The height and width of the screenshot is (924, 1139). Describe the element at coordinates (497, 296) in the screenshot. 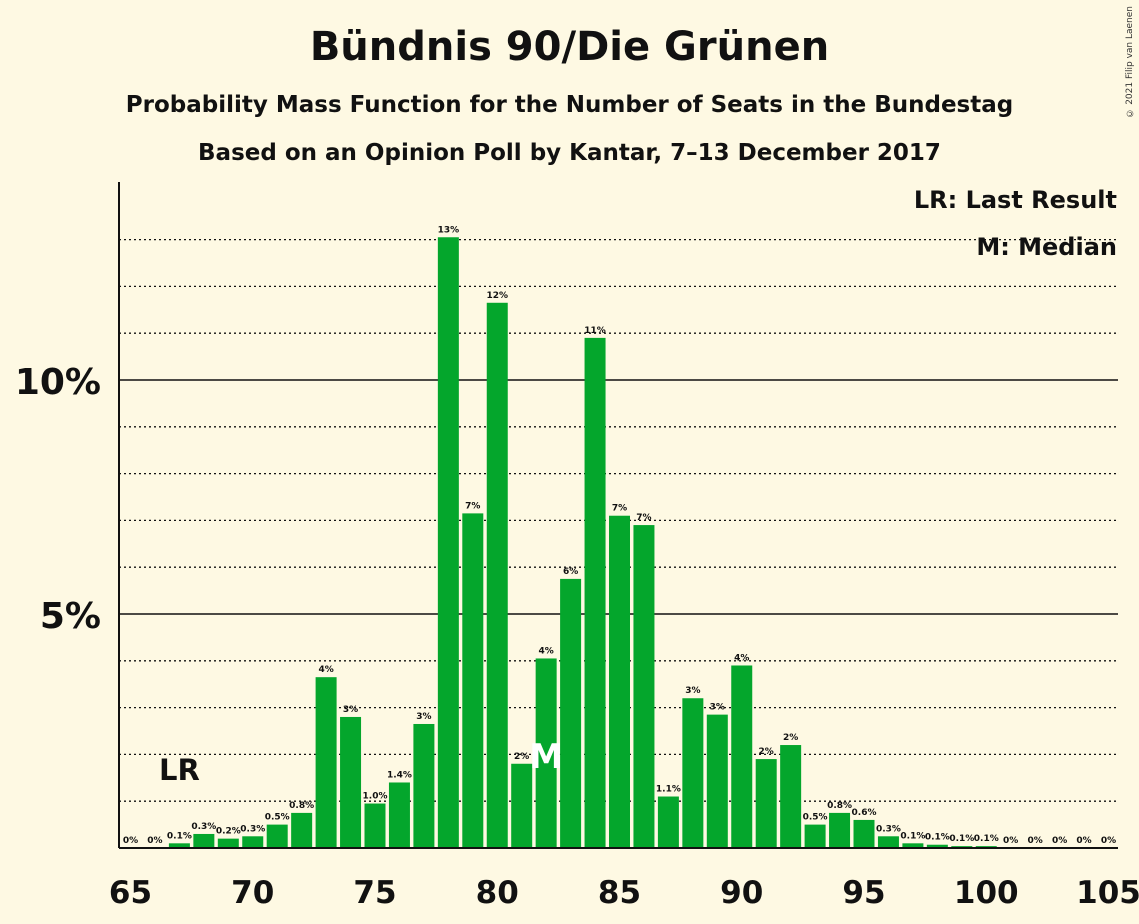

I see `bar-value-label: 12%` at that location.